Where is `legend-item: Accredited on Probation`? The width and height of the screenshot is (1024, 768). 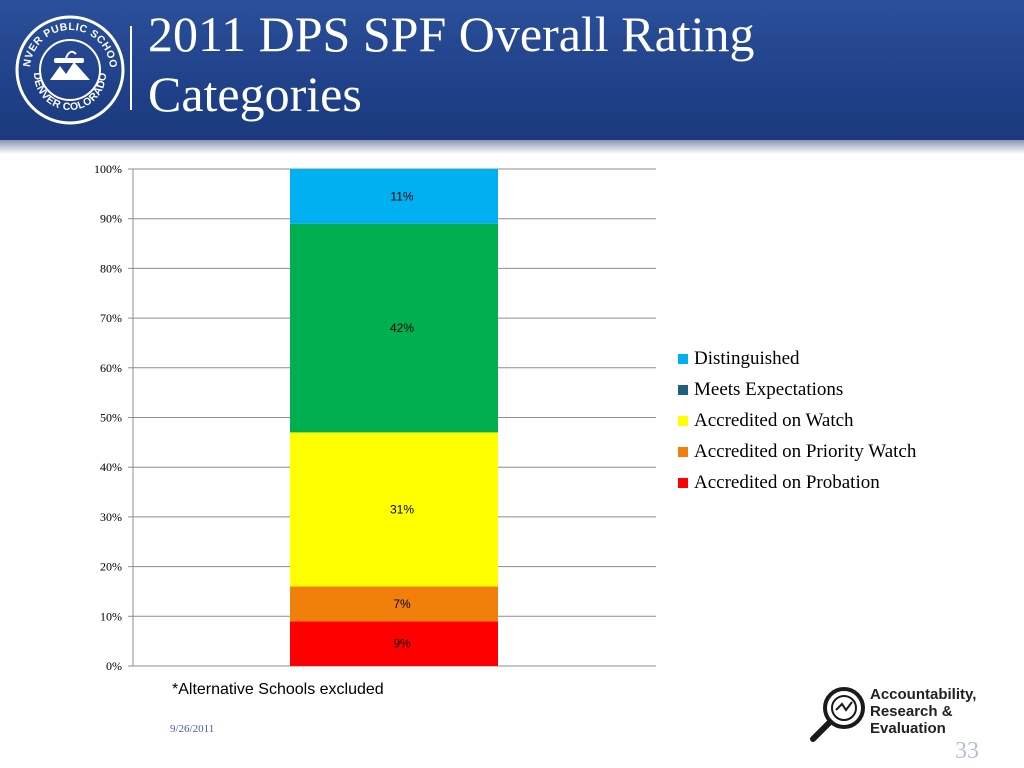 legend-item: Accredited on Probation is located at coordinates (797, 482).